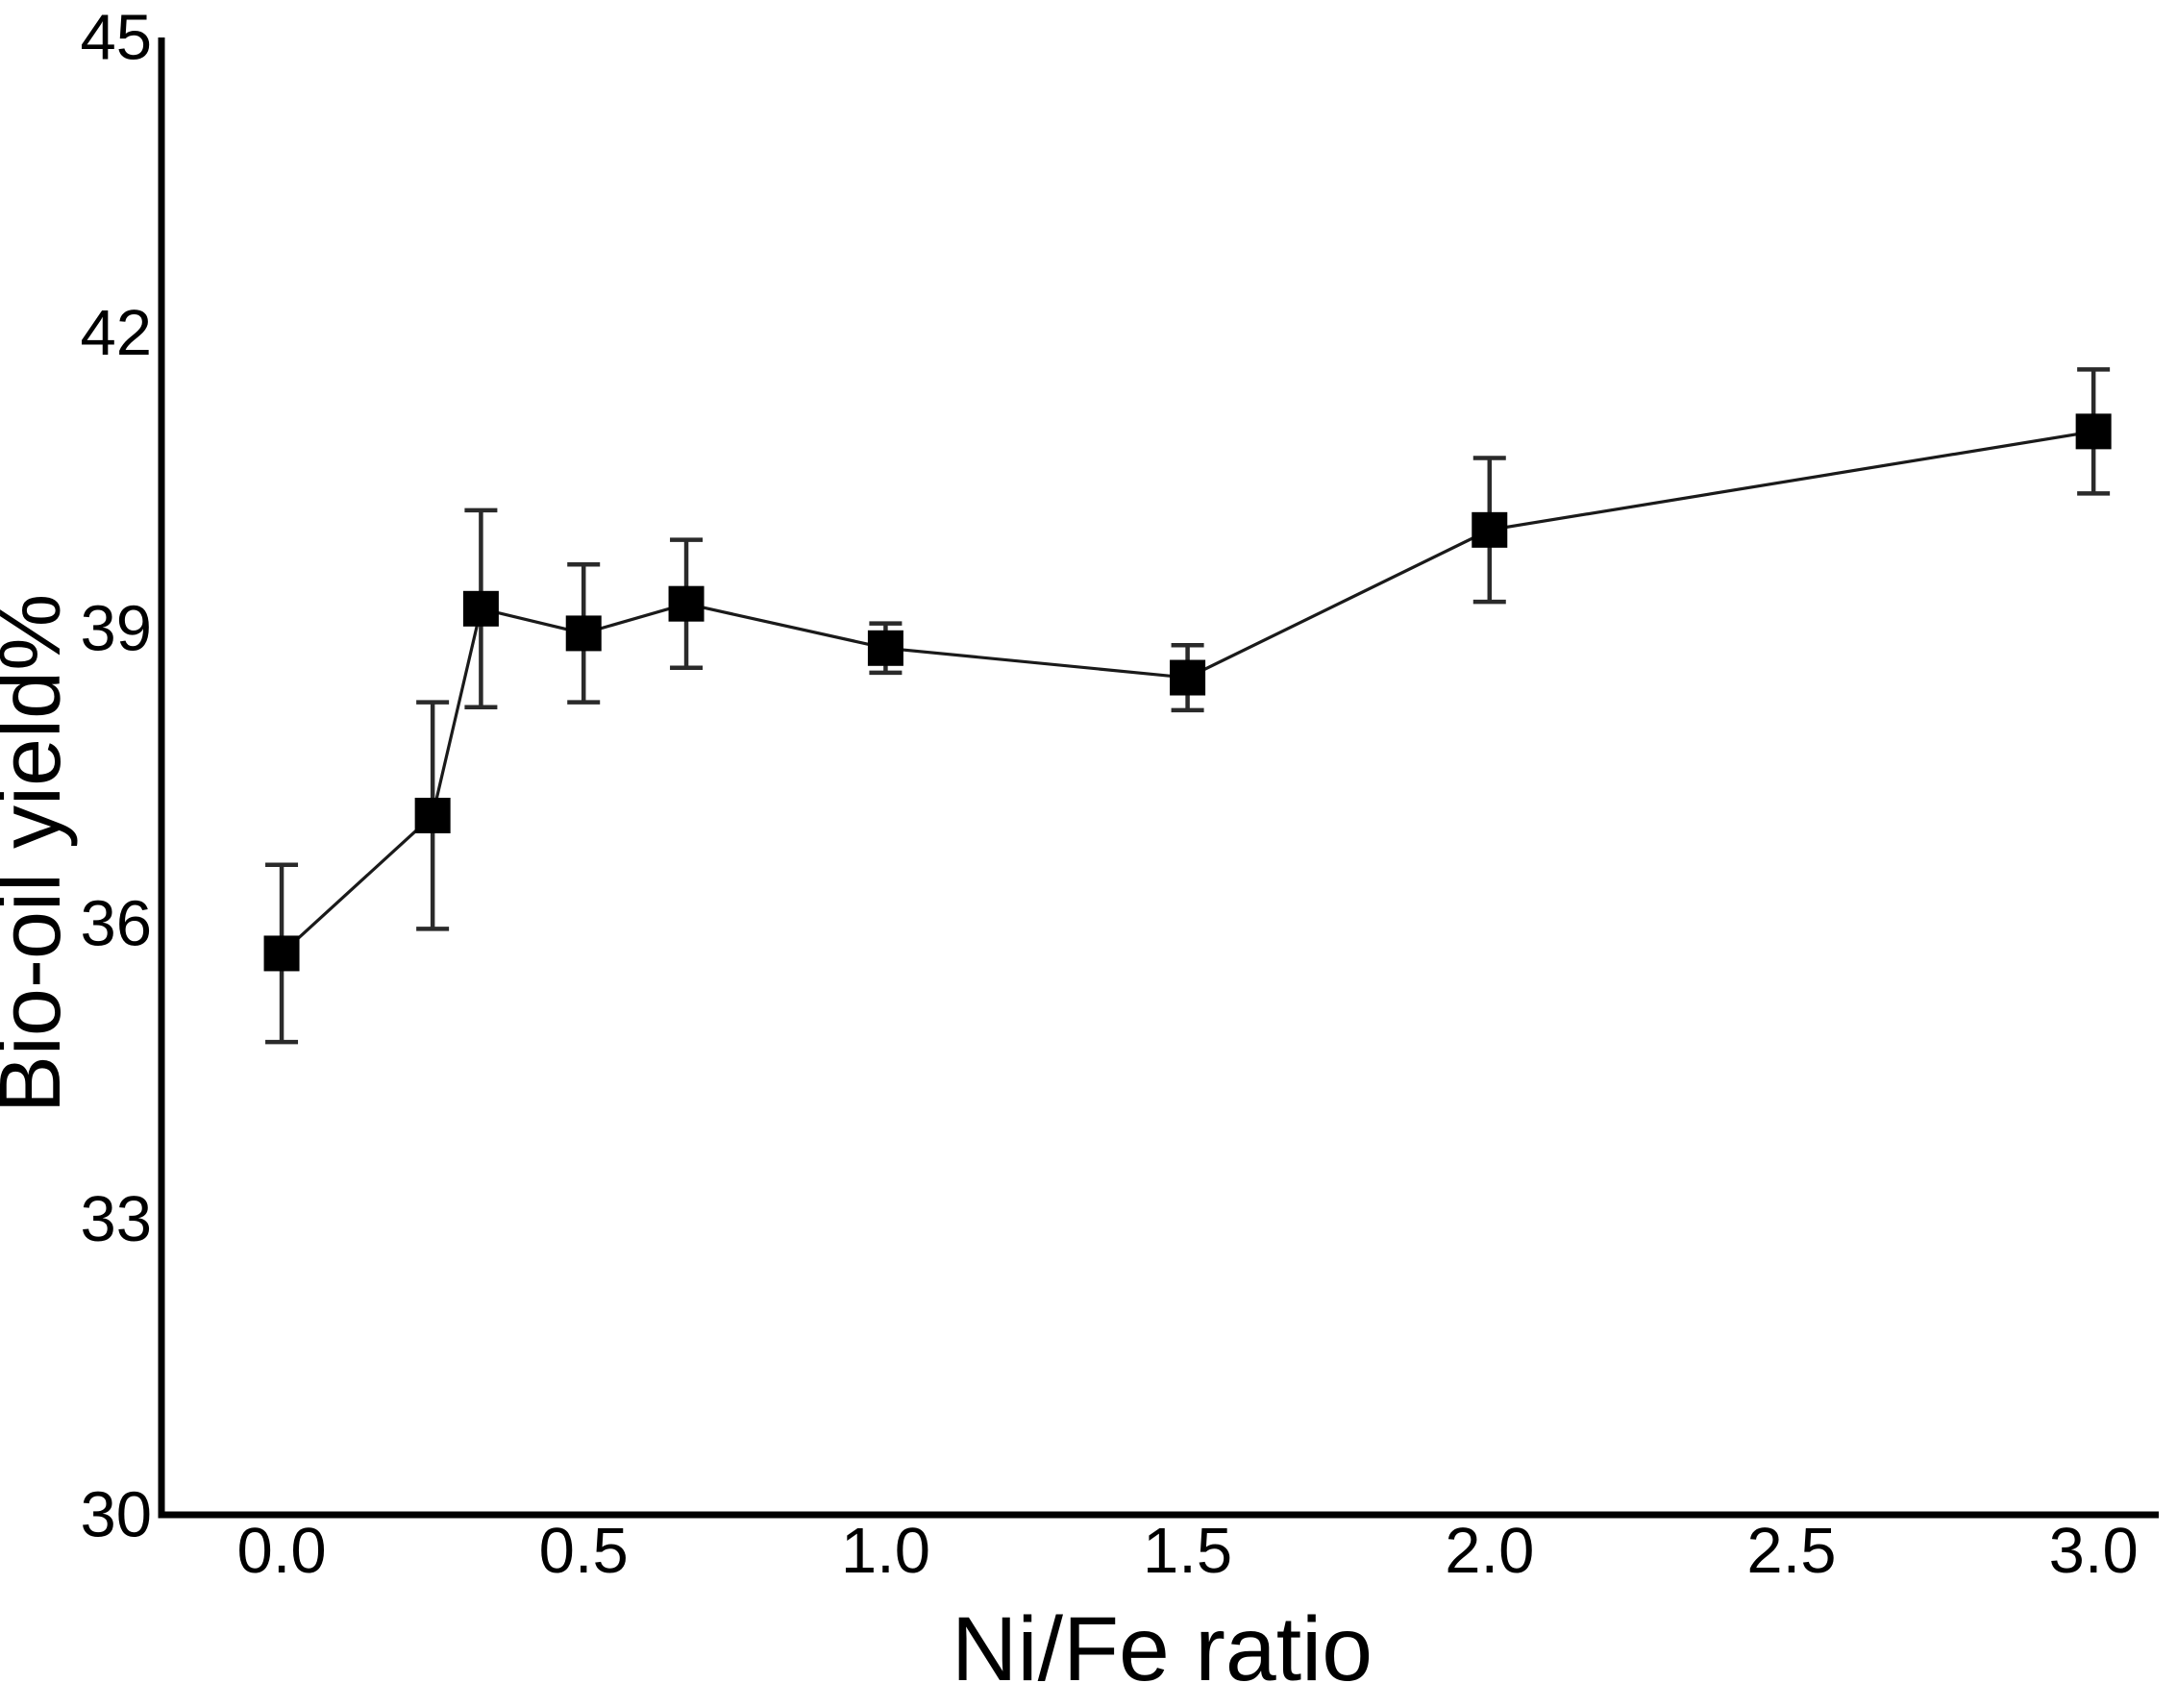 The image size is (2177, 1708). Describe the element at coordinates (116, 628) in the screenshot. I see `y-tick-label: 39` at that location.